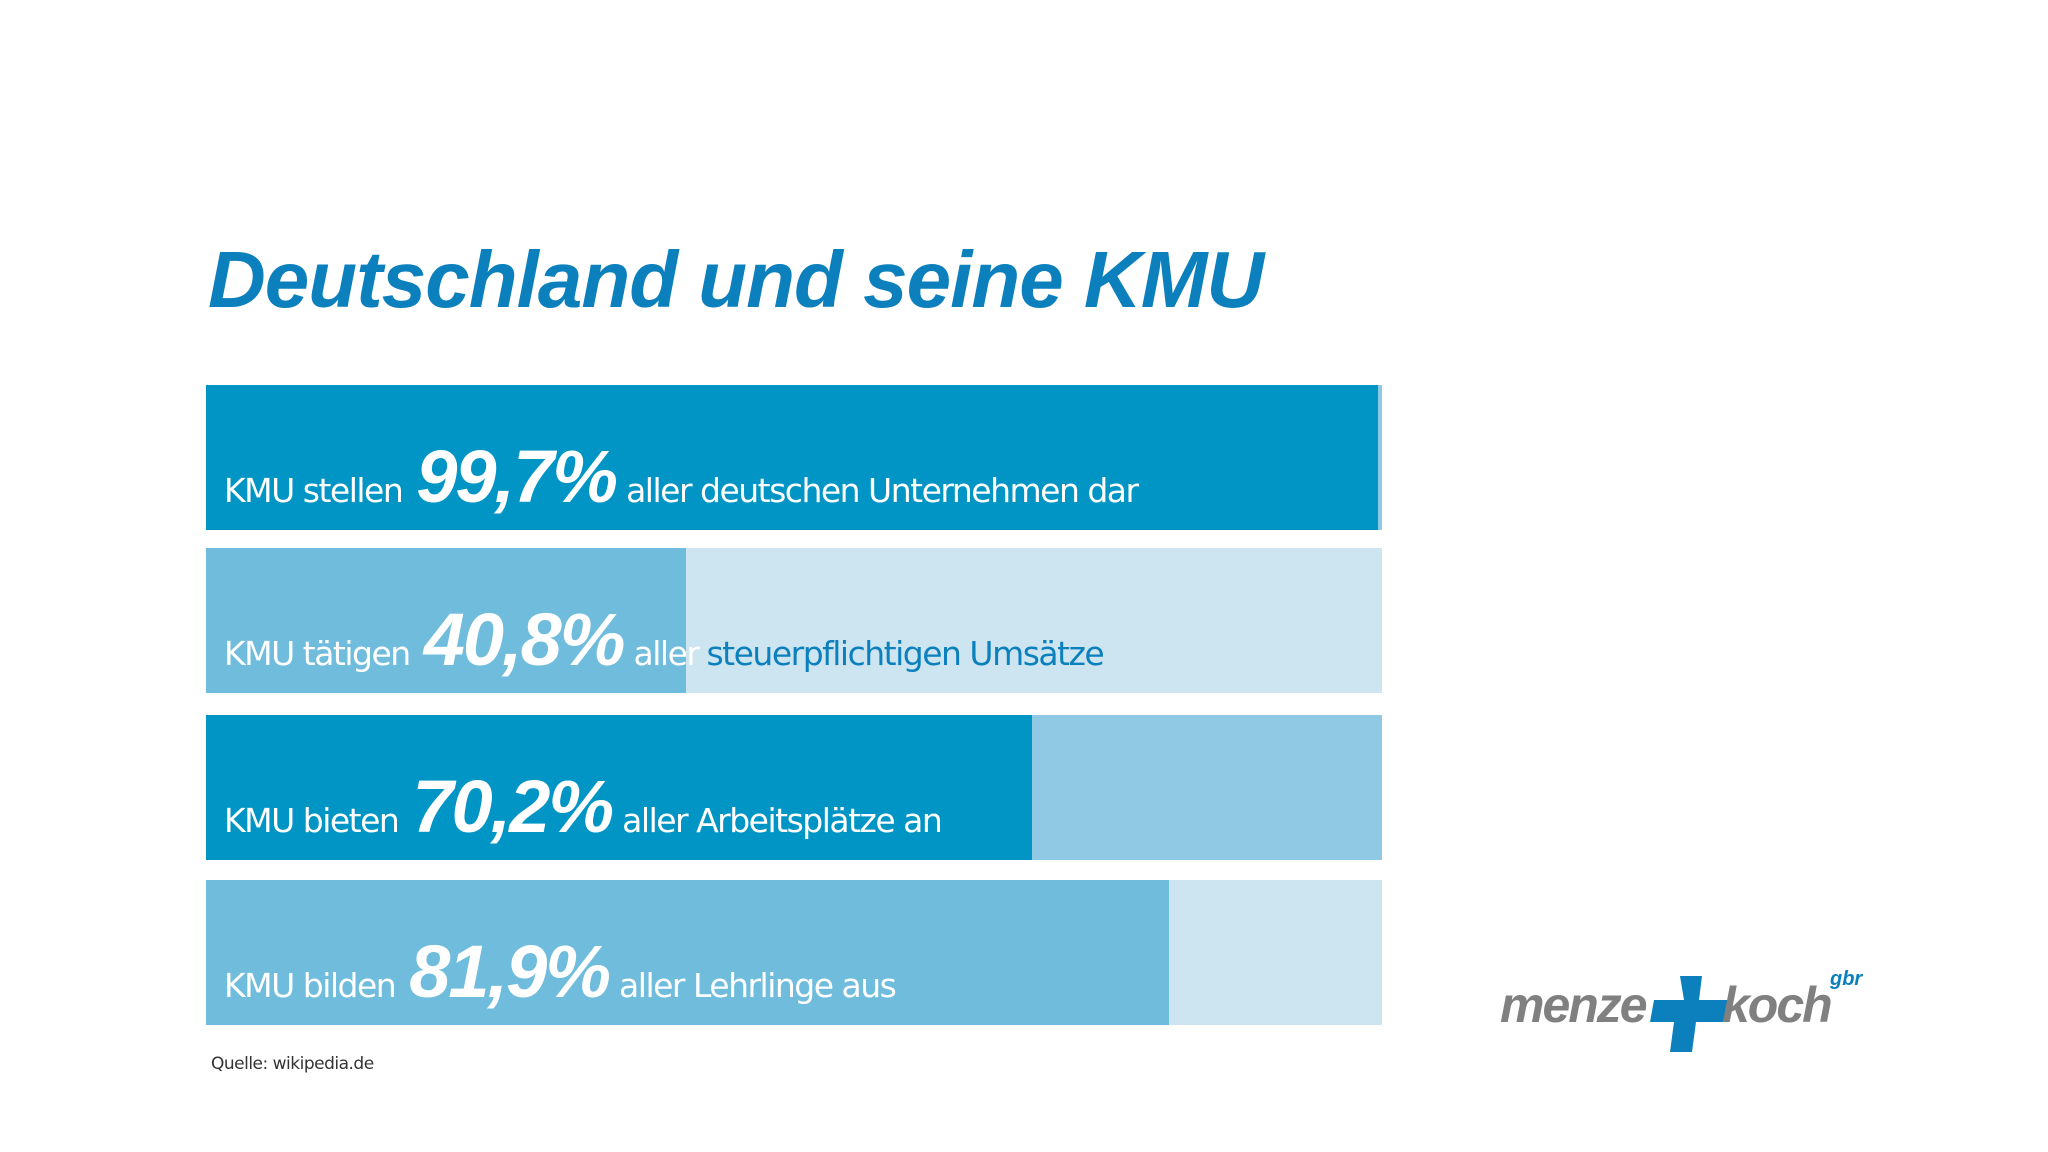  I want to click on bar-label-prefix: KMU bilden, so click(310, 985).